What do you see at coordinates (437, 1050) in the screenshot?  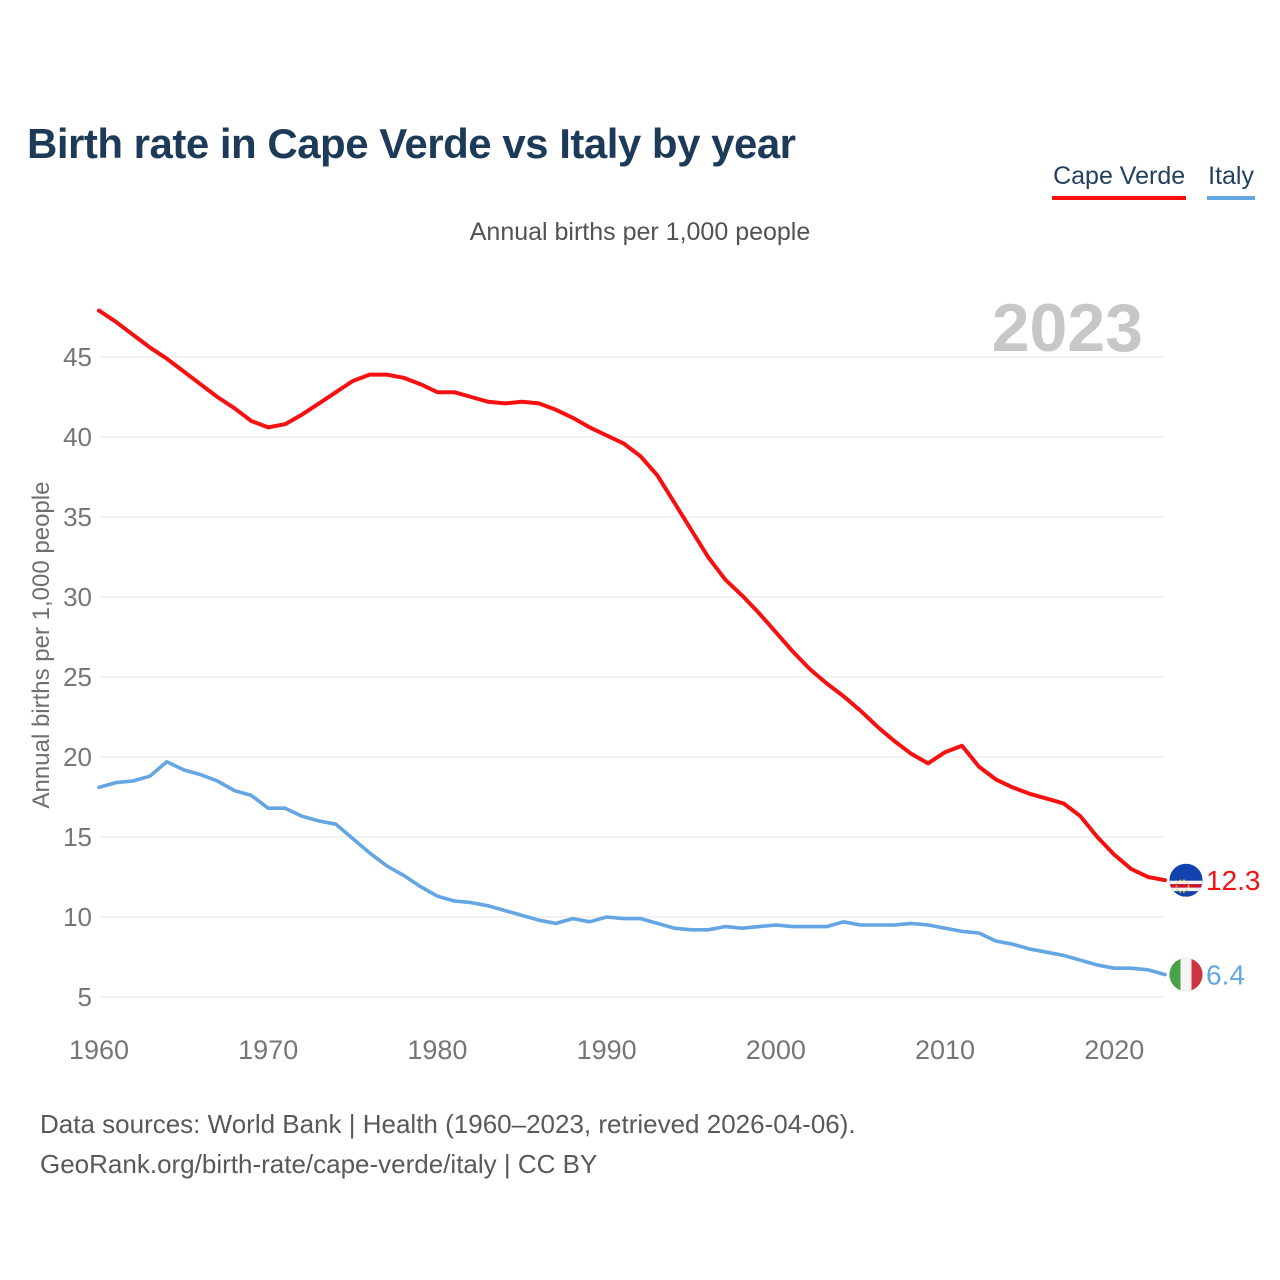 I see `x-tick-label: 1980` at bounding box center [437, 1050].